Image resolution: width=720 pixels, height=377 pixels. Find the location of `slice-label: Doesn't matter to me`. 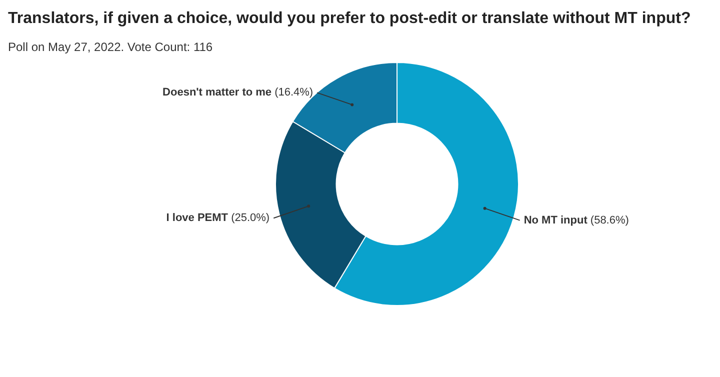

slice-label: Doesn't matter to me is located at coordinates (217, 92).